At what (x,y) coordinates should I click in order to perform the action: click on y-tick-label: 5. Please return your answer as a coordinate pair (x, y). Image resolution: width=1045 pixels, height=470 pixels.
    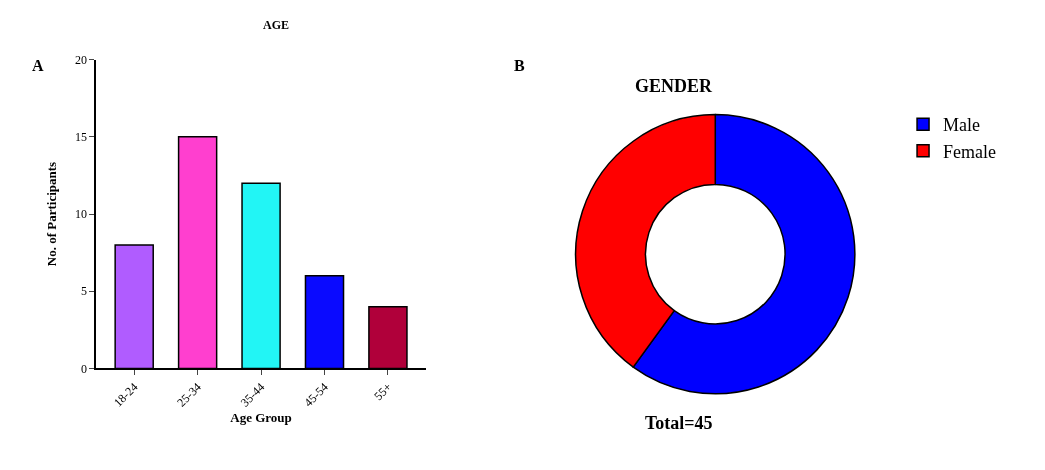
    Looking at the image, I should click on (83, 291).